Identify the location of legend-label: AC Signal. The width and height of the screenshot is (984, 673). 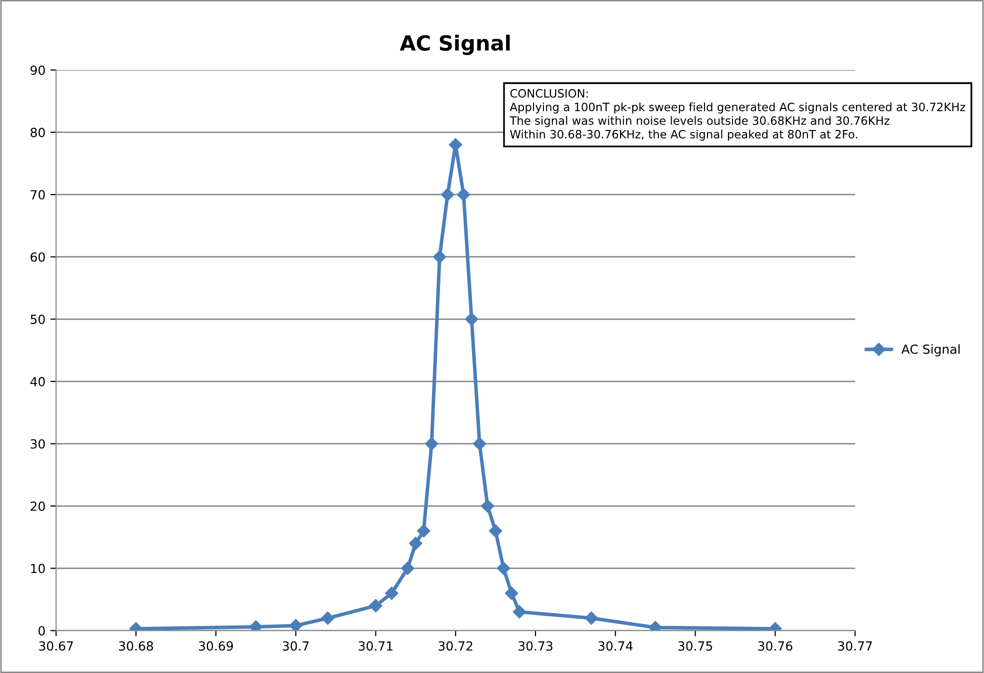
(930, 350).